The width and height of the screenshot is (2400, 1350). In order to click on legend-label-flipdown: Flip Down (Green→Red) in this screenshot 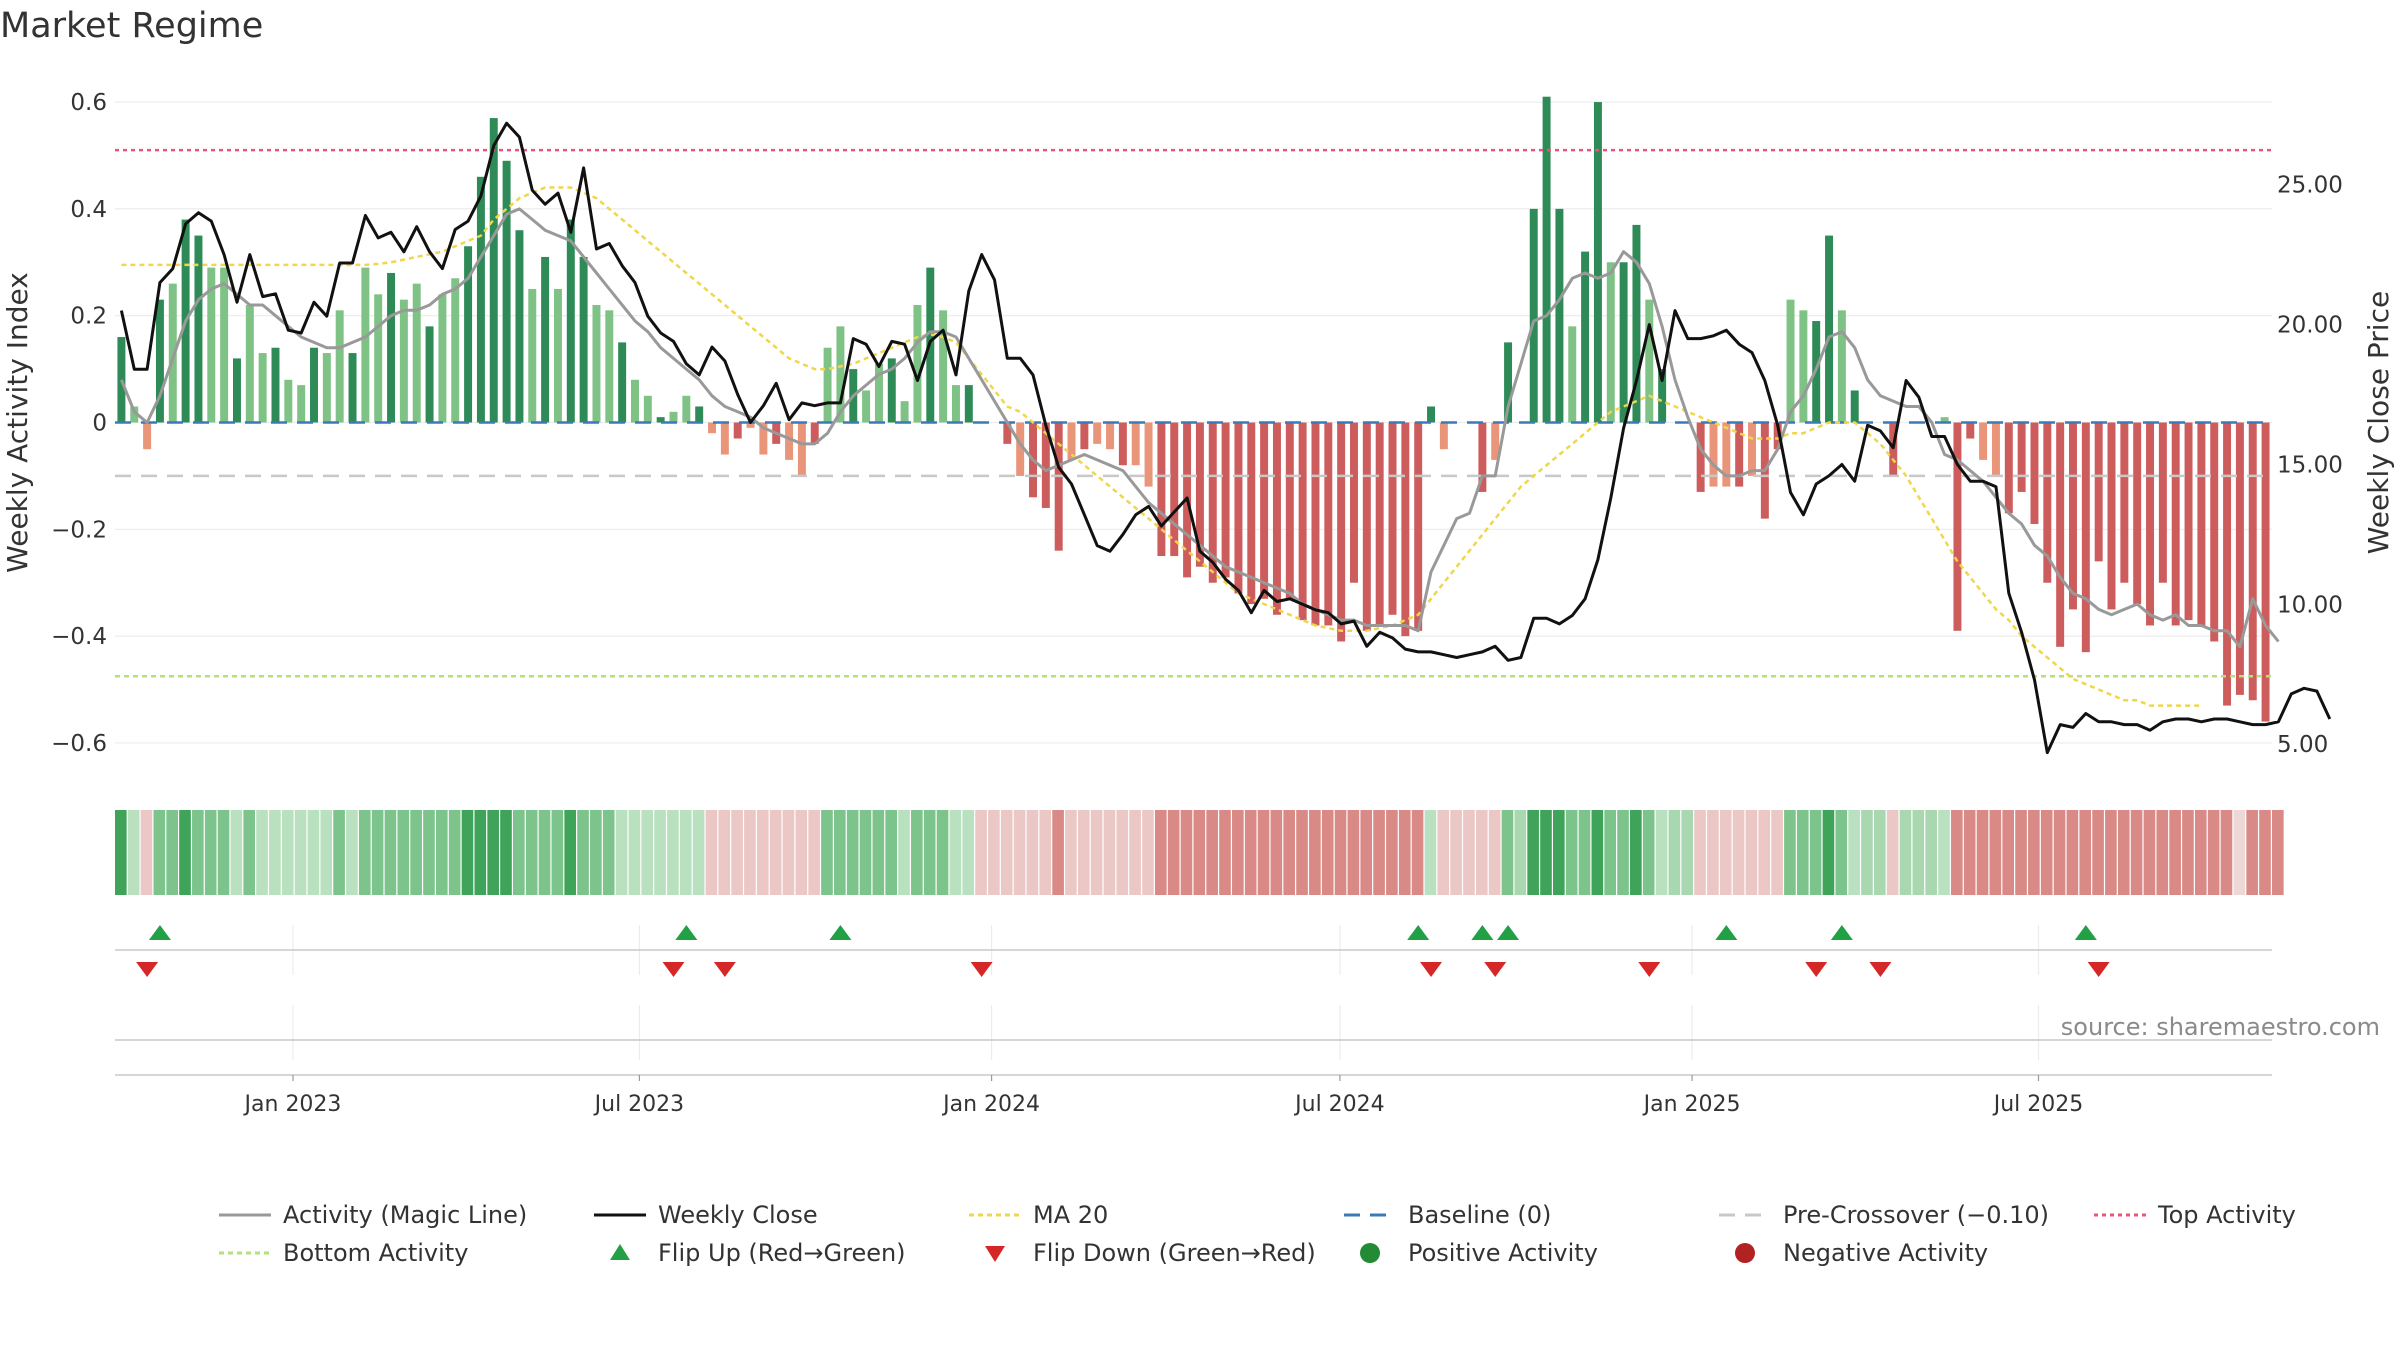, I will do `click(1174, 1253)`.